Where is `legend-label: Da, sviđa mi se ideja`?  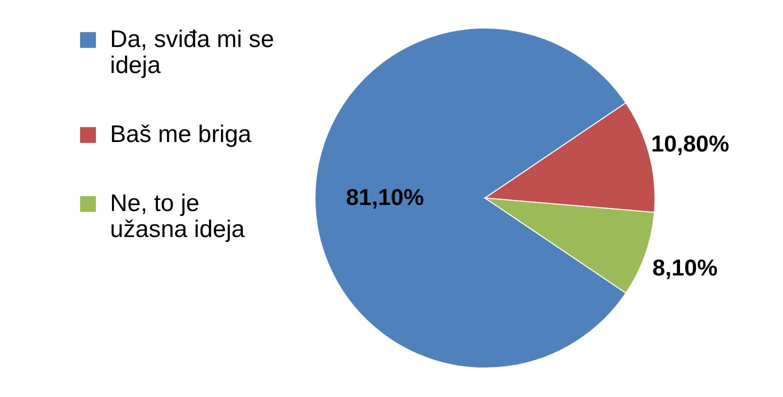
legend-label: Da, sviđa mi se ideja is located at coordinates (192, 52).